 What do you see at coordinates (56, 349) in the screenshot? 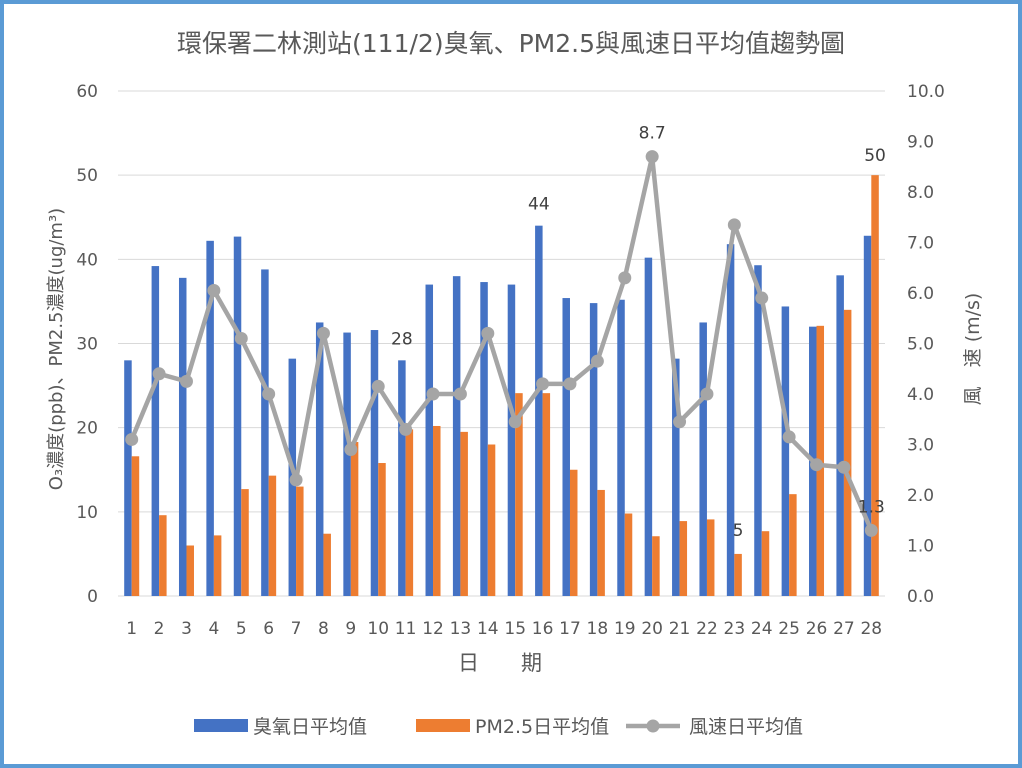
I see `y-axis-left-title: O₃濃度(ppb)、PM2.5濃度(ug/m³)` at bounding box center [56, 349].